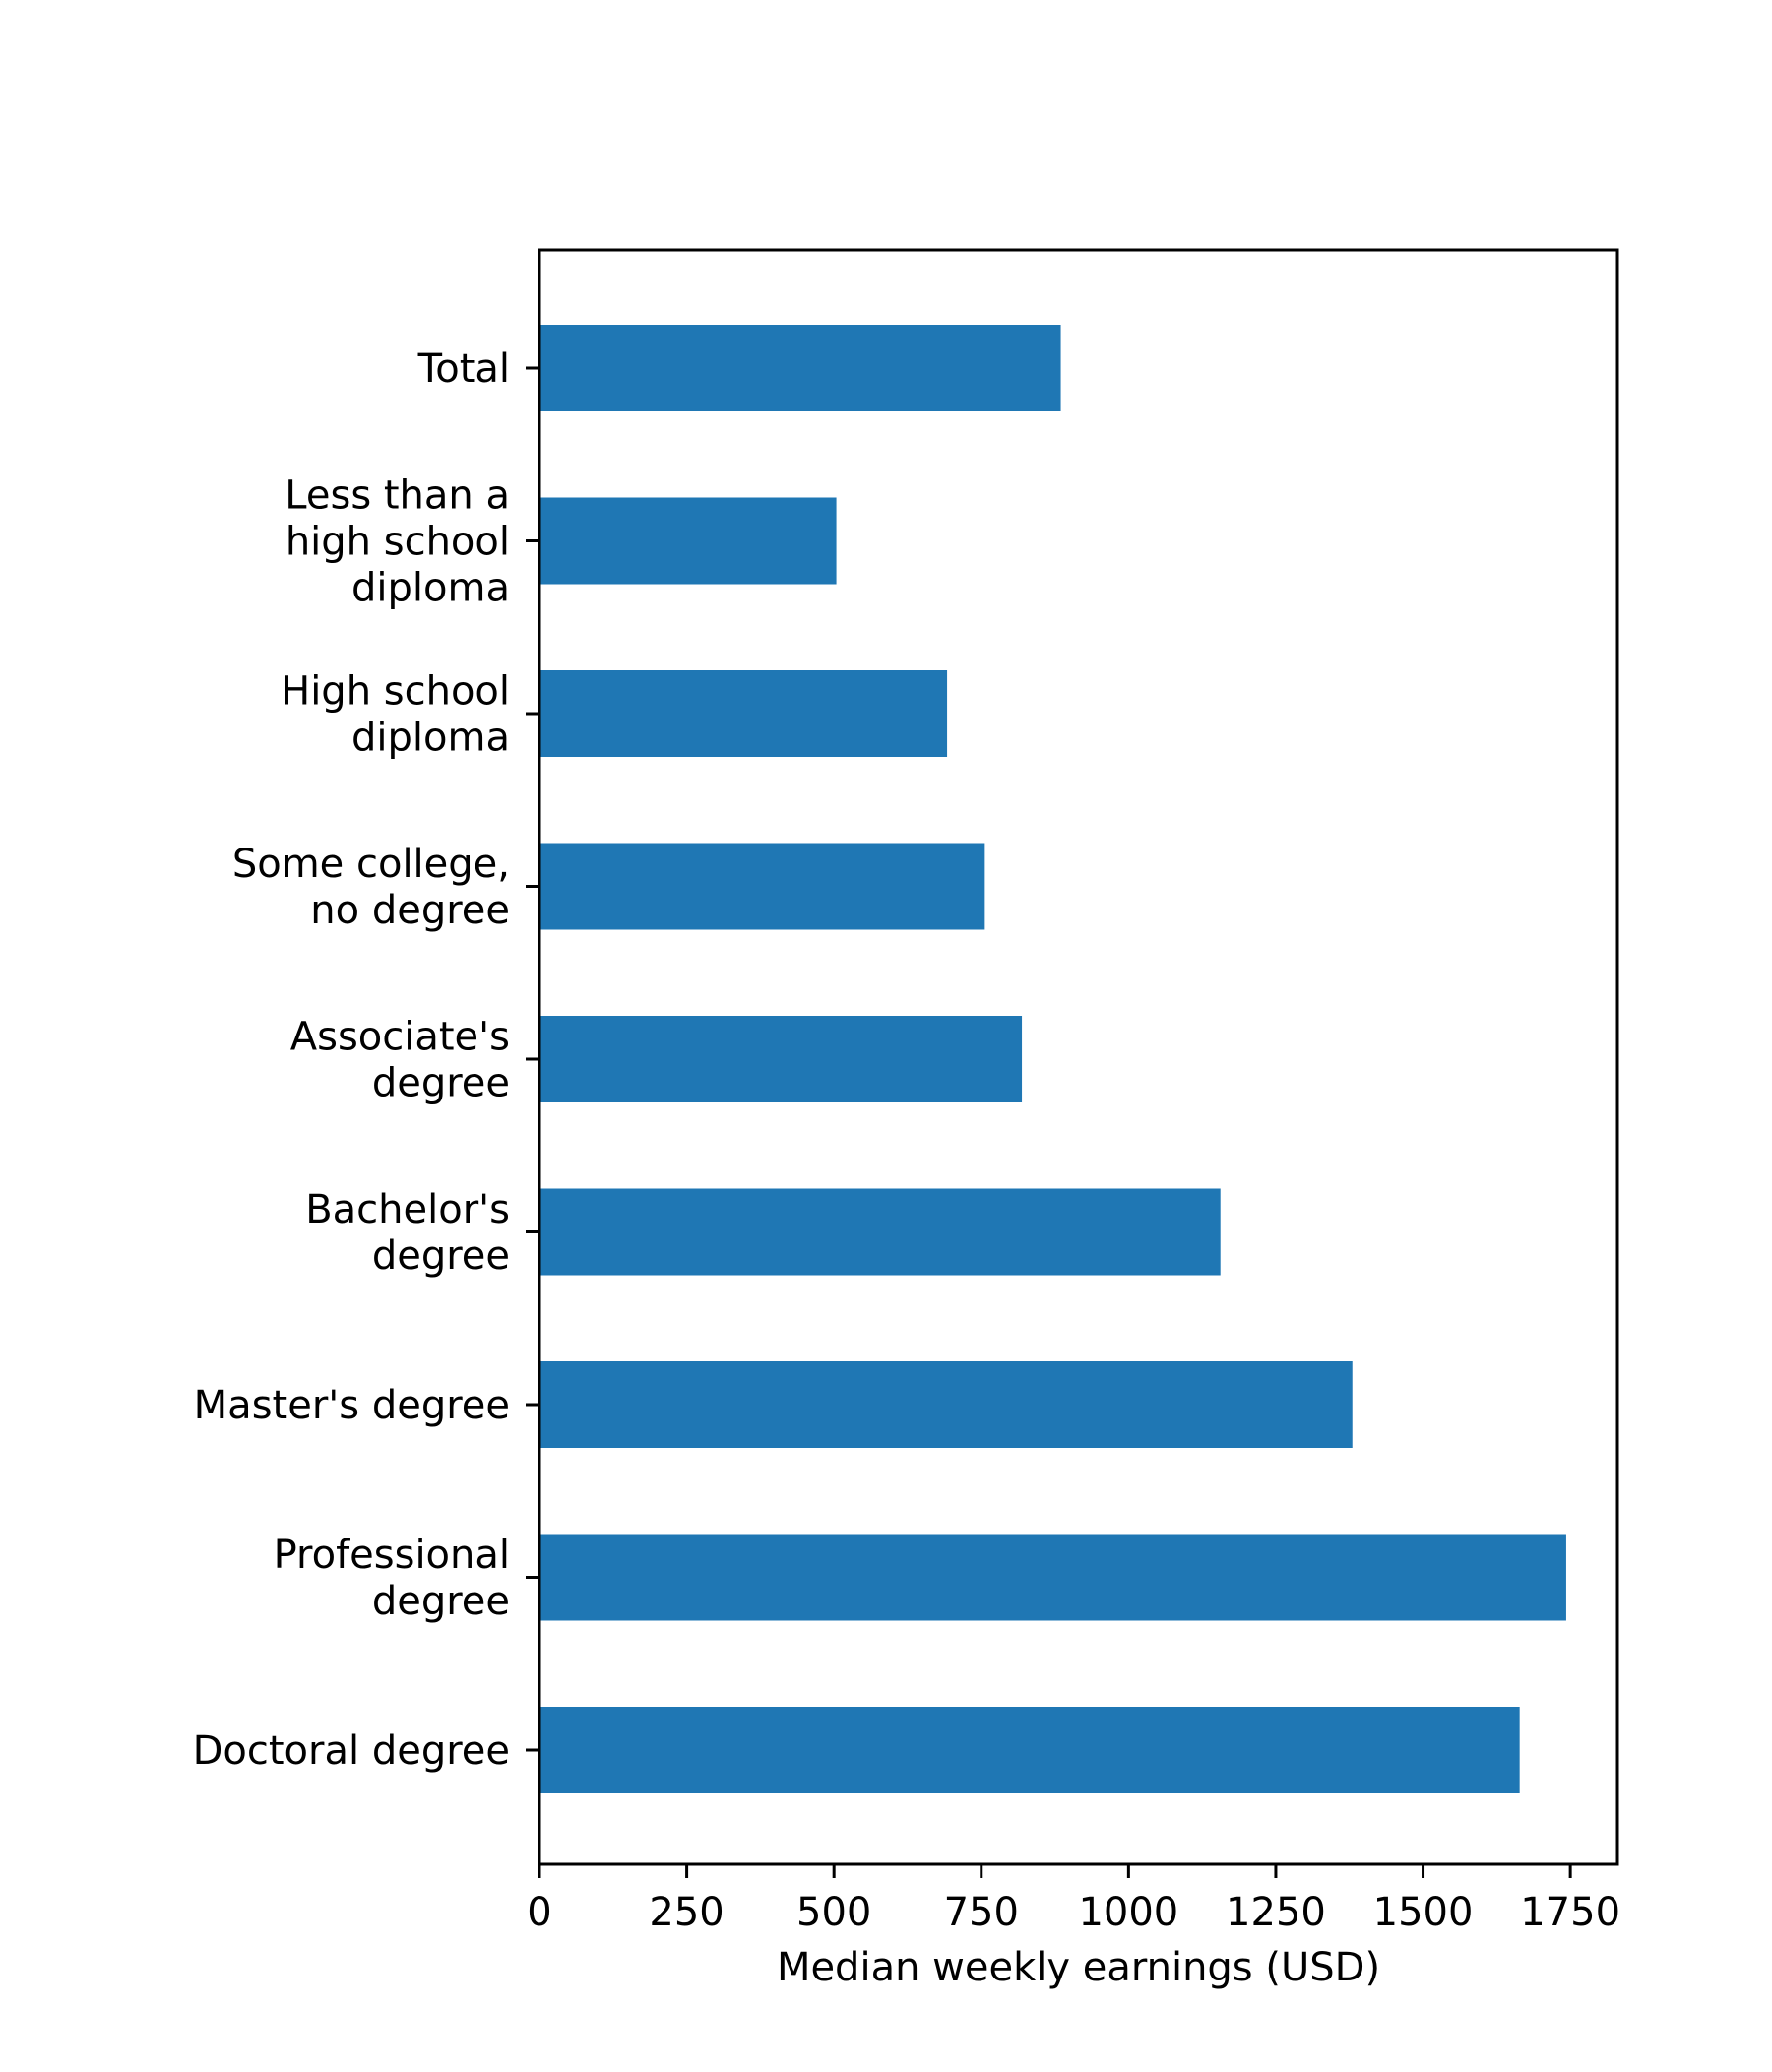 Image resolution: width=1772 pixels, height=2072 pixels. What do you see at coordinates (539, 1912) in the screenshot?
I see `x-tick-label: 0` at bounding box center [539, 1912].